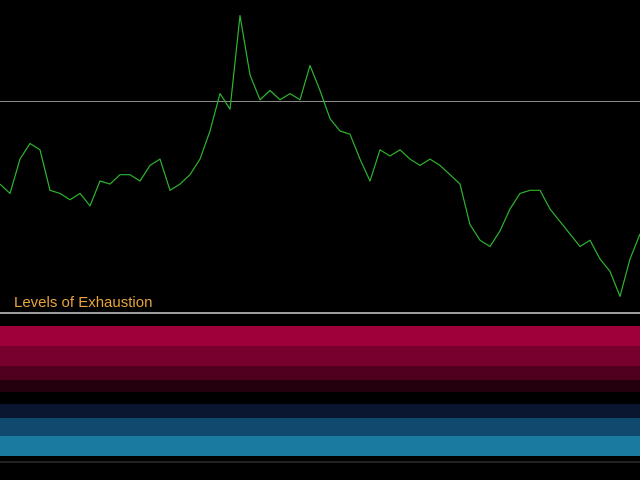 This screenshot has height=480, width=640. Describe the element at coordinates (83, 302) in the screenshot. I see `indicator-title: Levels of Exhaustion` at that location.